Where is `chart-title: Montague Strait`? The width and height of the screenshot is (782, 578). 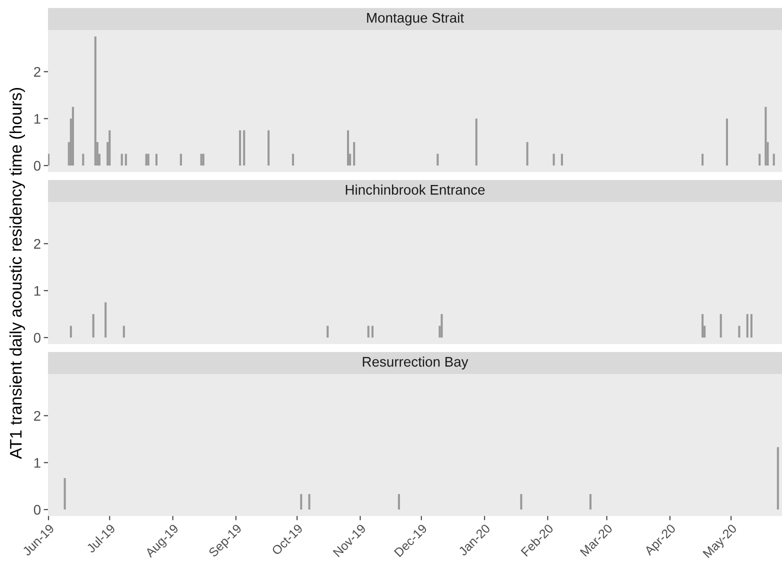 chart-title: Montague Strait is located at coordinates (415, 19).